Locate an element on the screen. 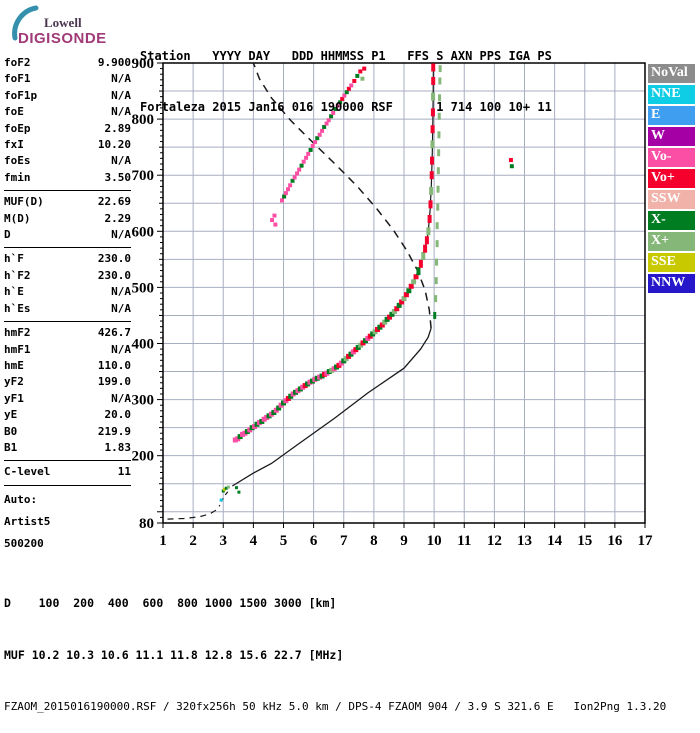 This screenshot has height=733, width=700. param-row: 500200 is located at coordinates (67, 544).